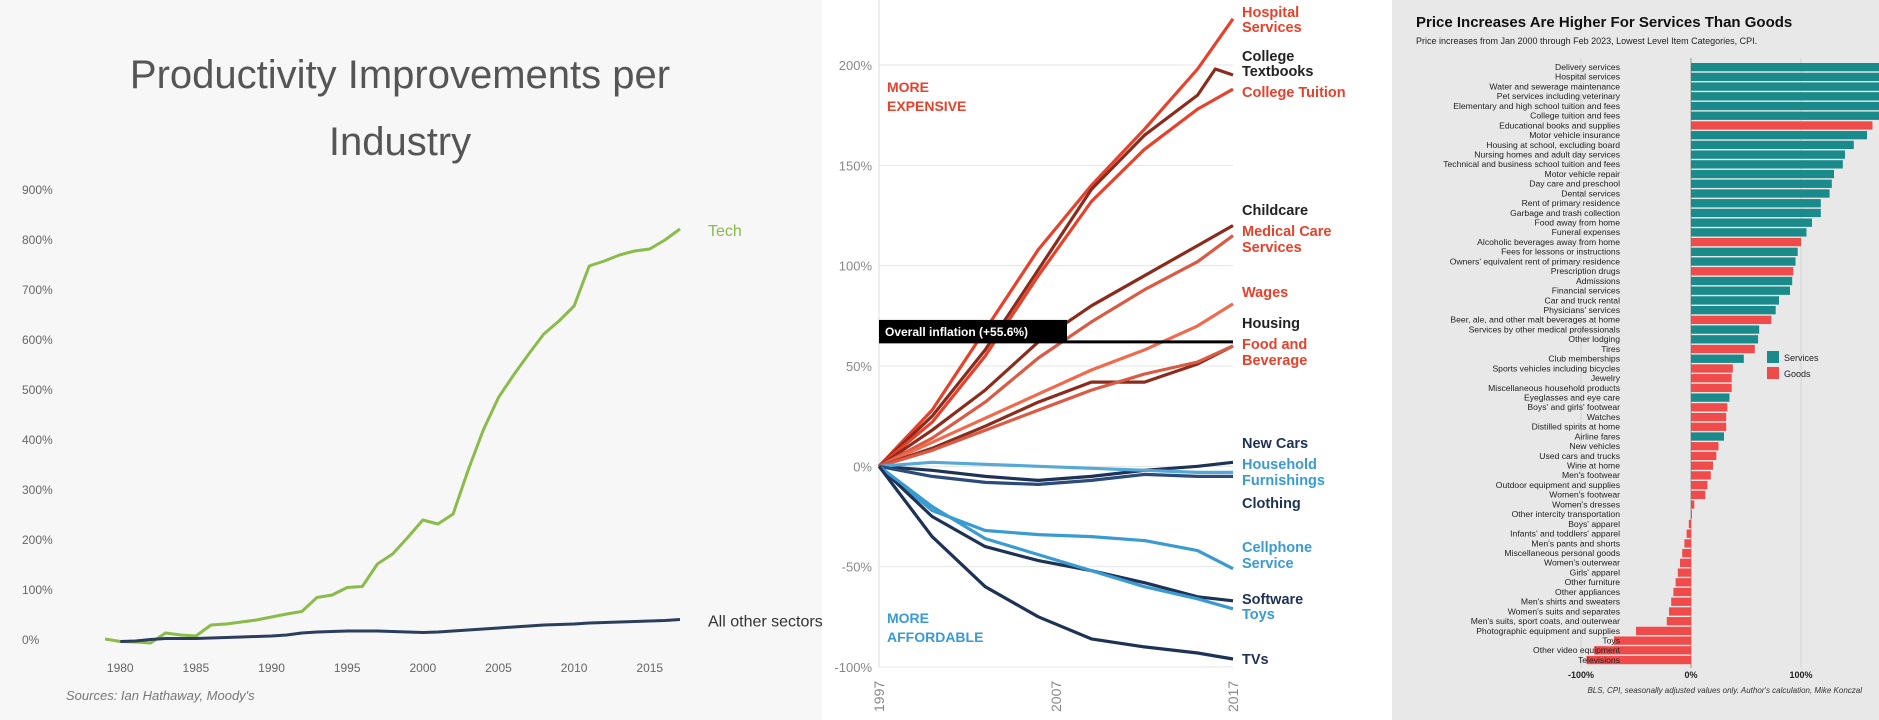 The height and width of the screenshot is (720, 1879). Describe the element at coordinates (1683, 582) in the screenshot. I see `bar-other-furniture` at that location.